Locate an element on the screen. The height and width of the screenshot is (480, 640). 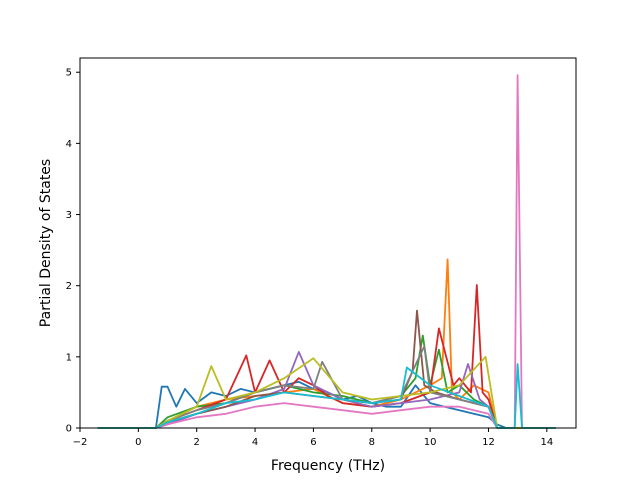
x-axis: −2 0 2 4 6 8 10 12 14 is located at coordinates (313, 438).